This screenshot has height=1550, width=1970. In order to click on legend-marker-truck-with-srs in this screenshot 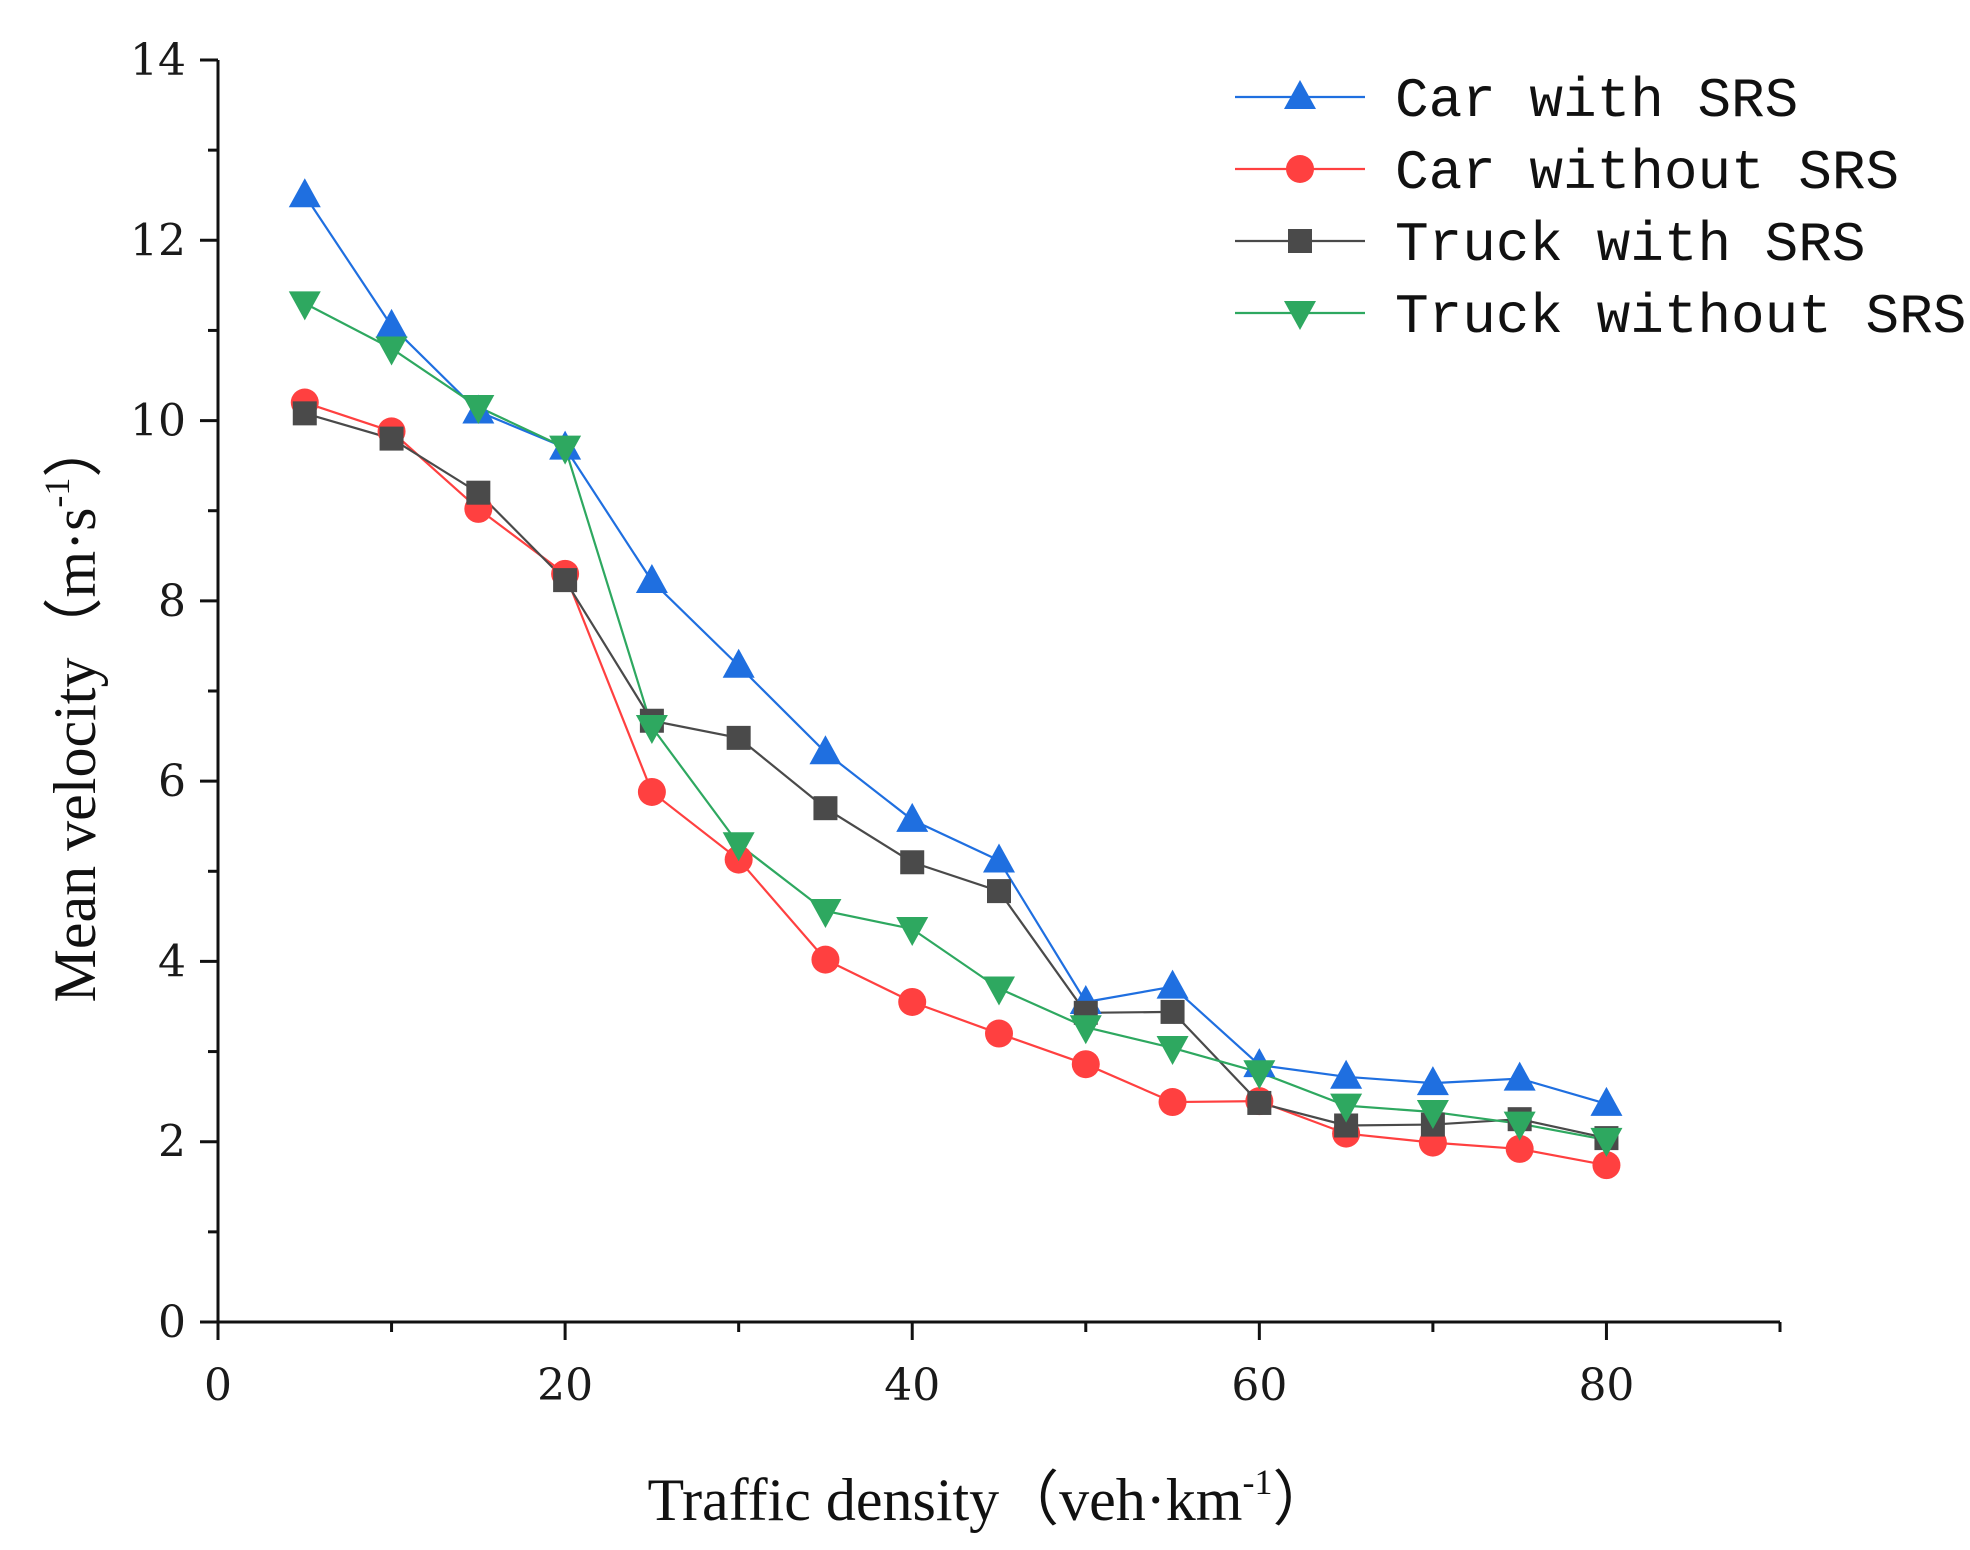, I will do `click(1300, 241)`.